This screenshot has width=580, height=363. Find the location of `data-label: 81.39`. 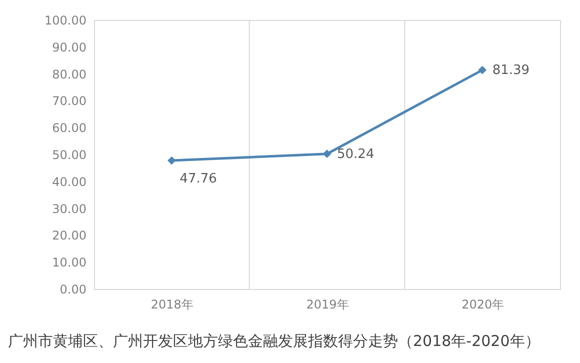

data-label: 81.39 is located at coordinates (511, 70).